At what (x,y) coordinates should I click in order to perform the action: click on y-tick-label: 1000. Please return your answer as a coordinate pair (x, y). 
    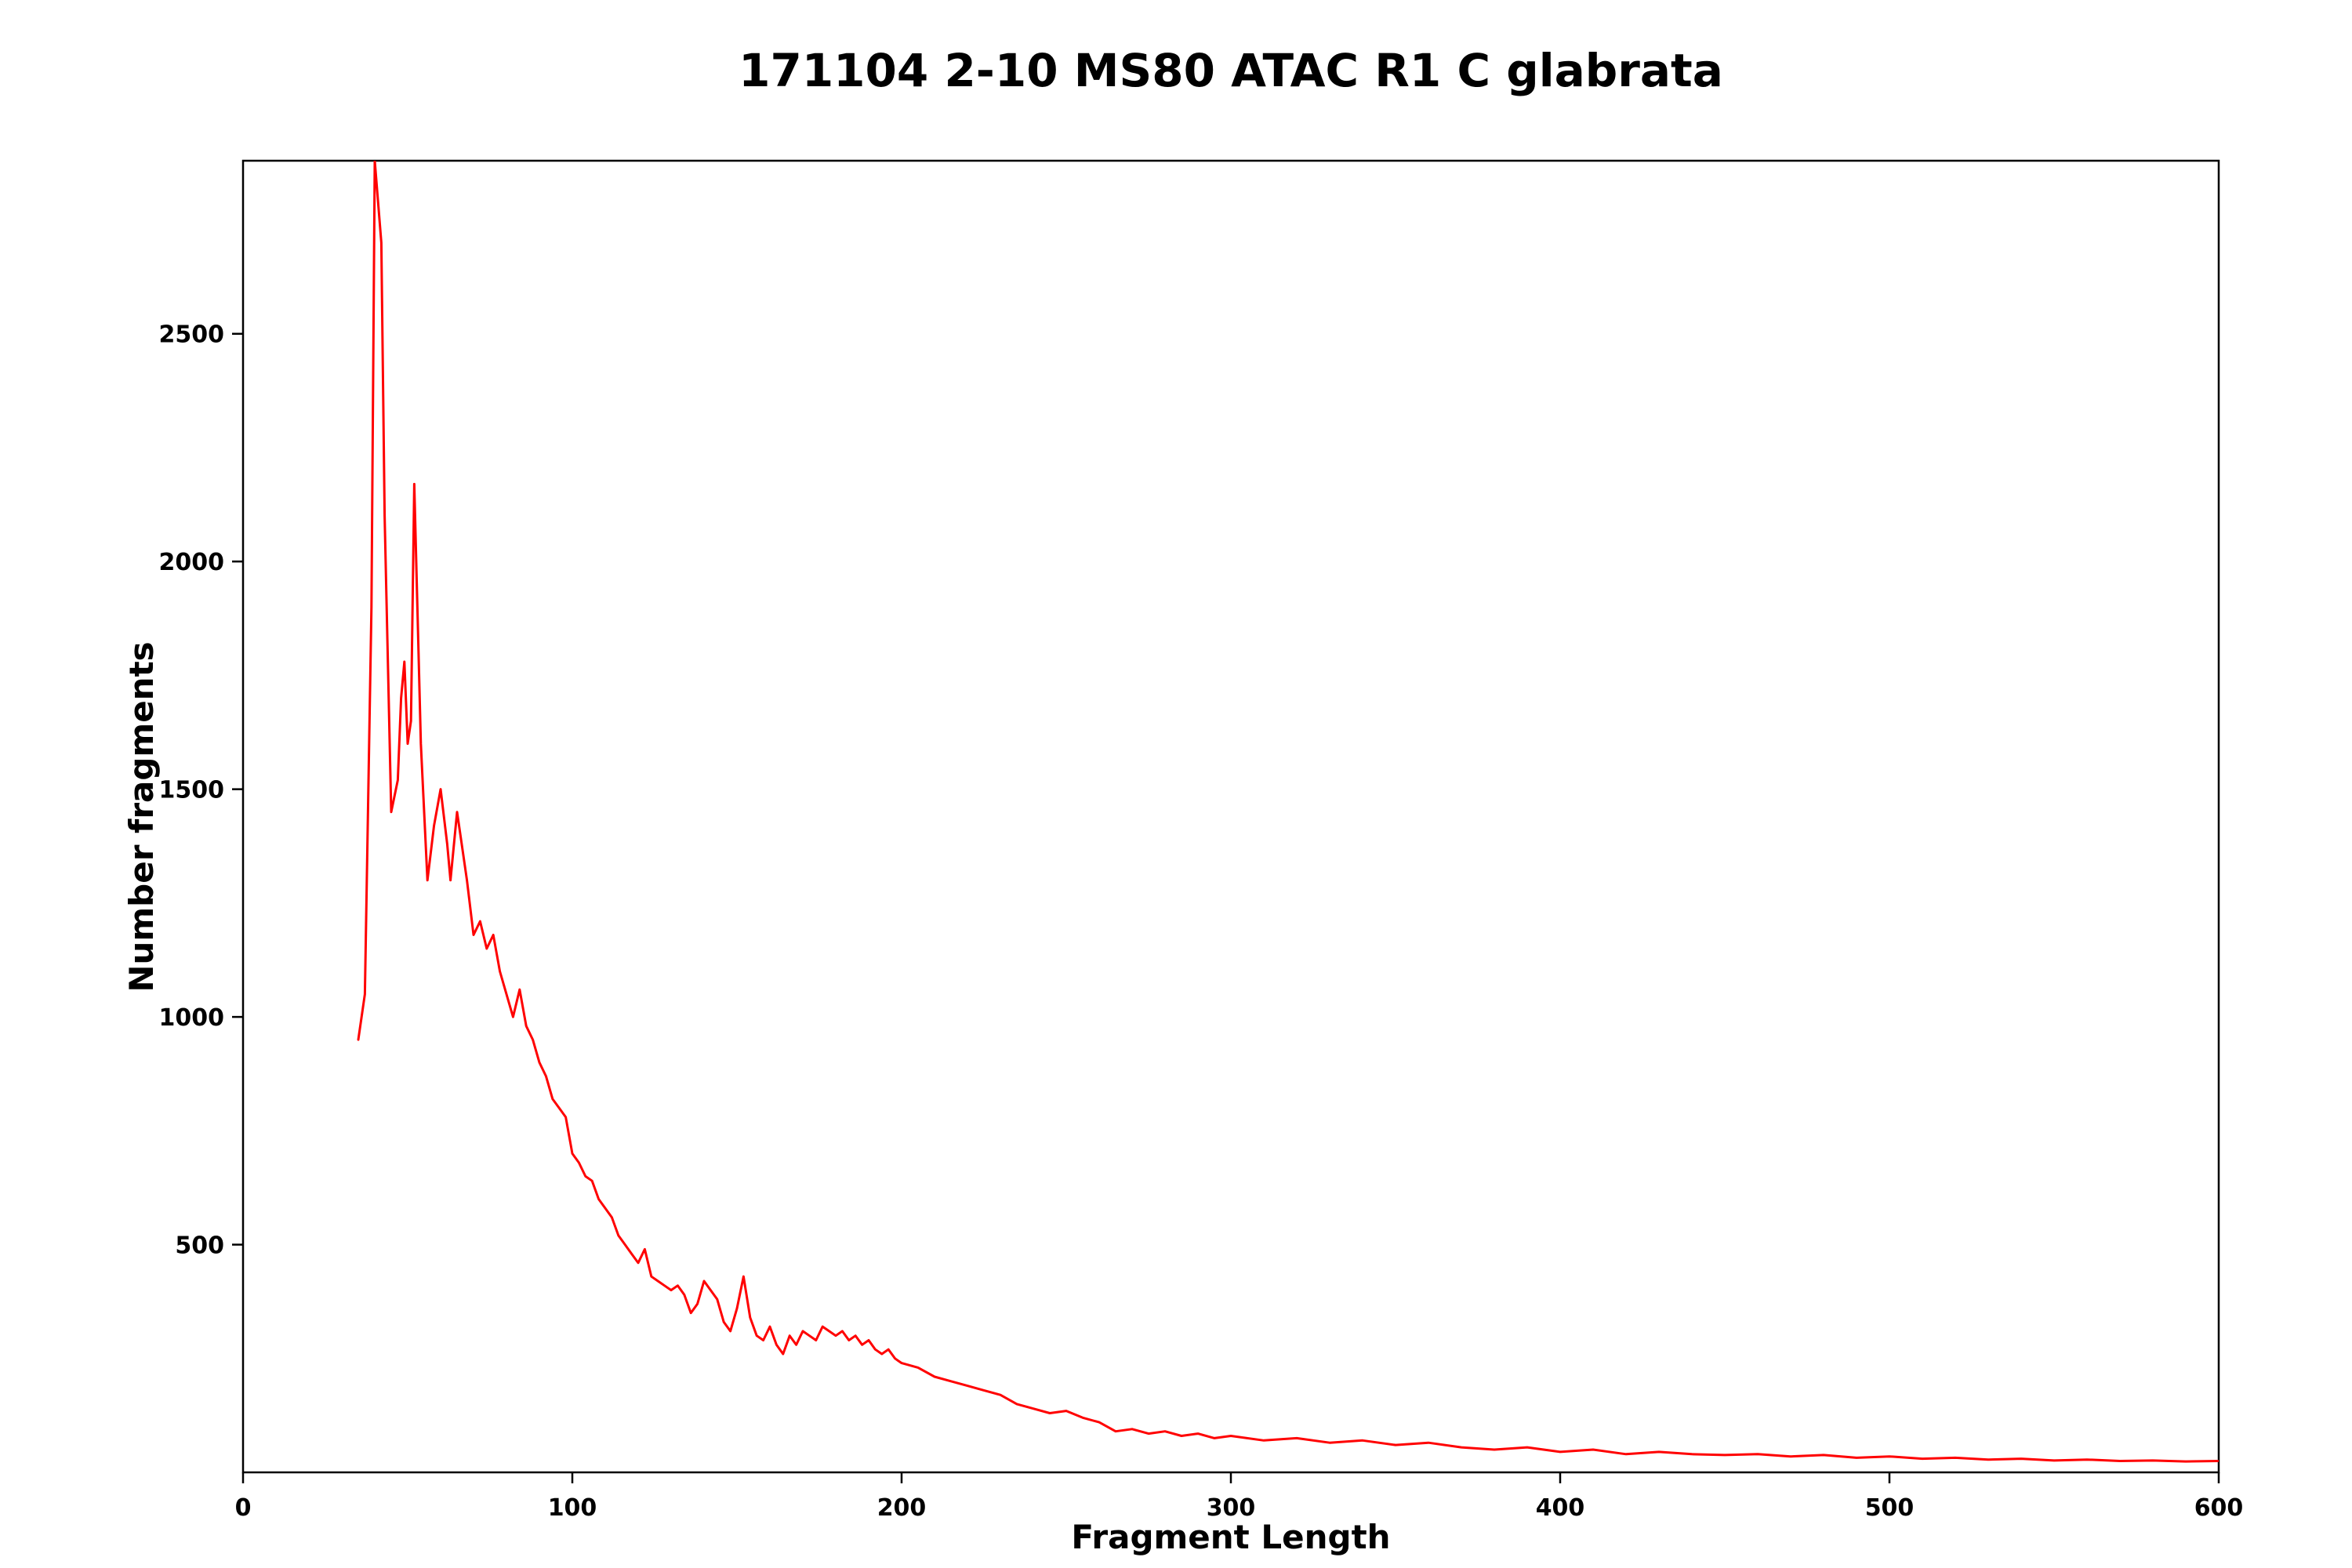
    Looking at the image, I should click on (192, 1018).